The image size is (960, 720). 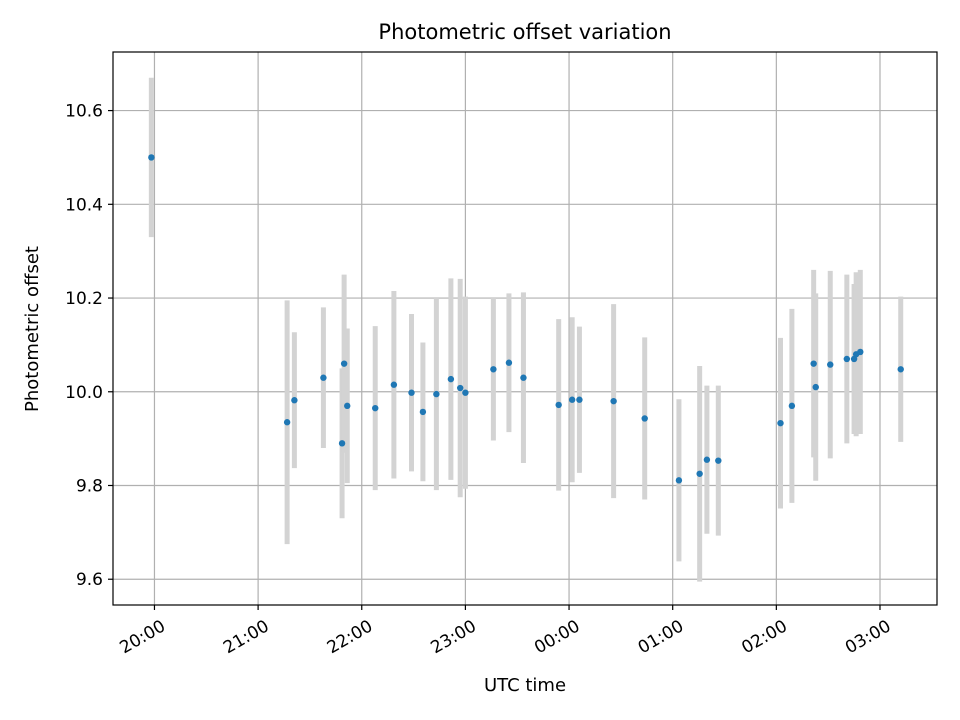 What do you see at coordinates (89, 580) in the screenshot?
I see `y-tick-label: 9.6` at bounding box center [89, 580].